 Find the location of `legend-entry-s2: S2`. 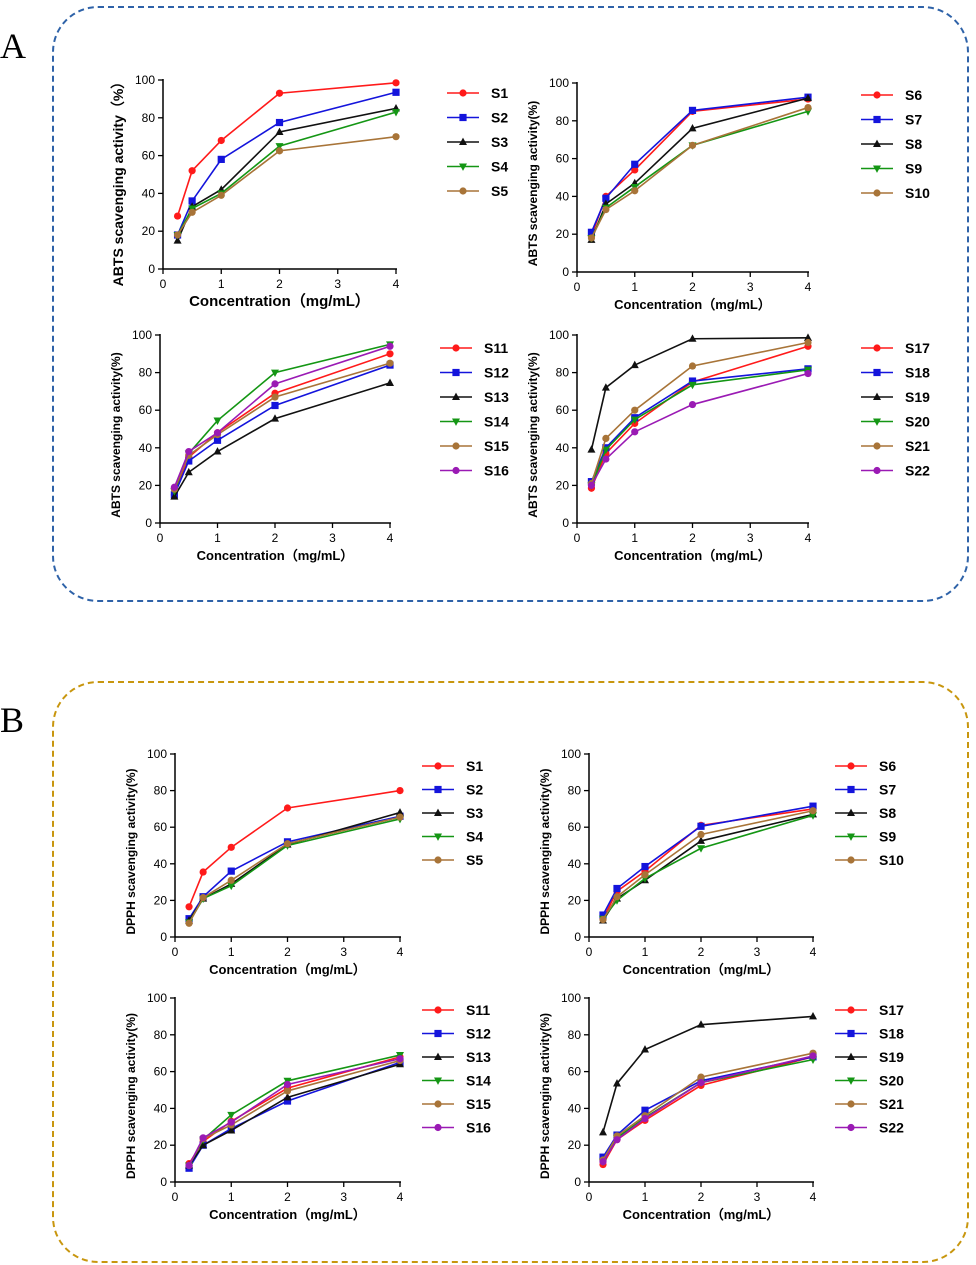

legend-entry-s2: S2 is located at coordinates (477, 118).